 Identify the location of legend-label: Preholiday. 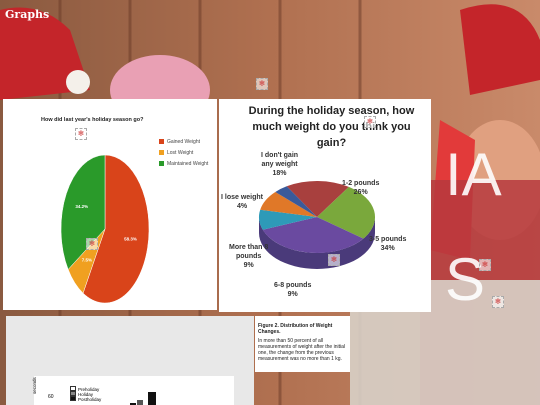
(89, 389).